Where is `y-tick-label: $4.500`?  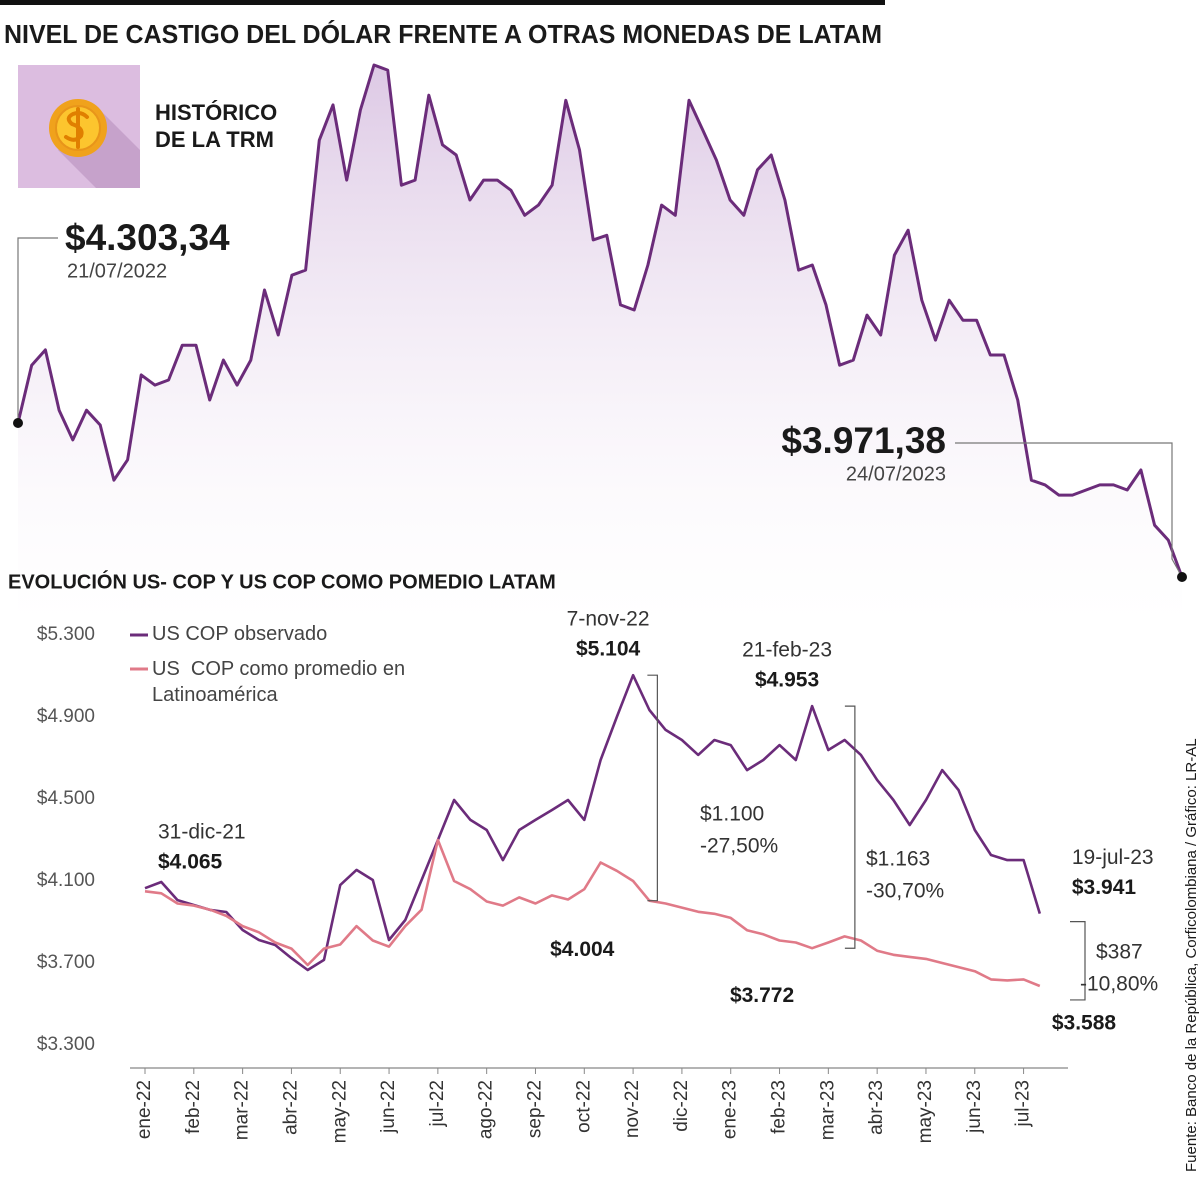 y-tick-label: $4.500 is located at coordinates (66, 798).